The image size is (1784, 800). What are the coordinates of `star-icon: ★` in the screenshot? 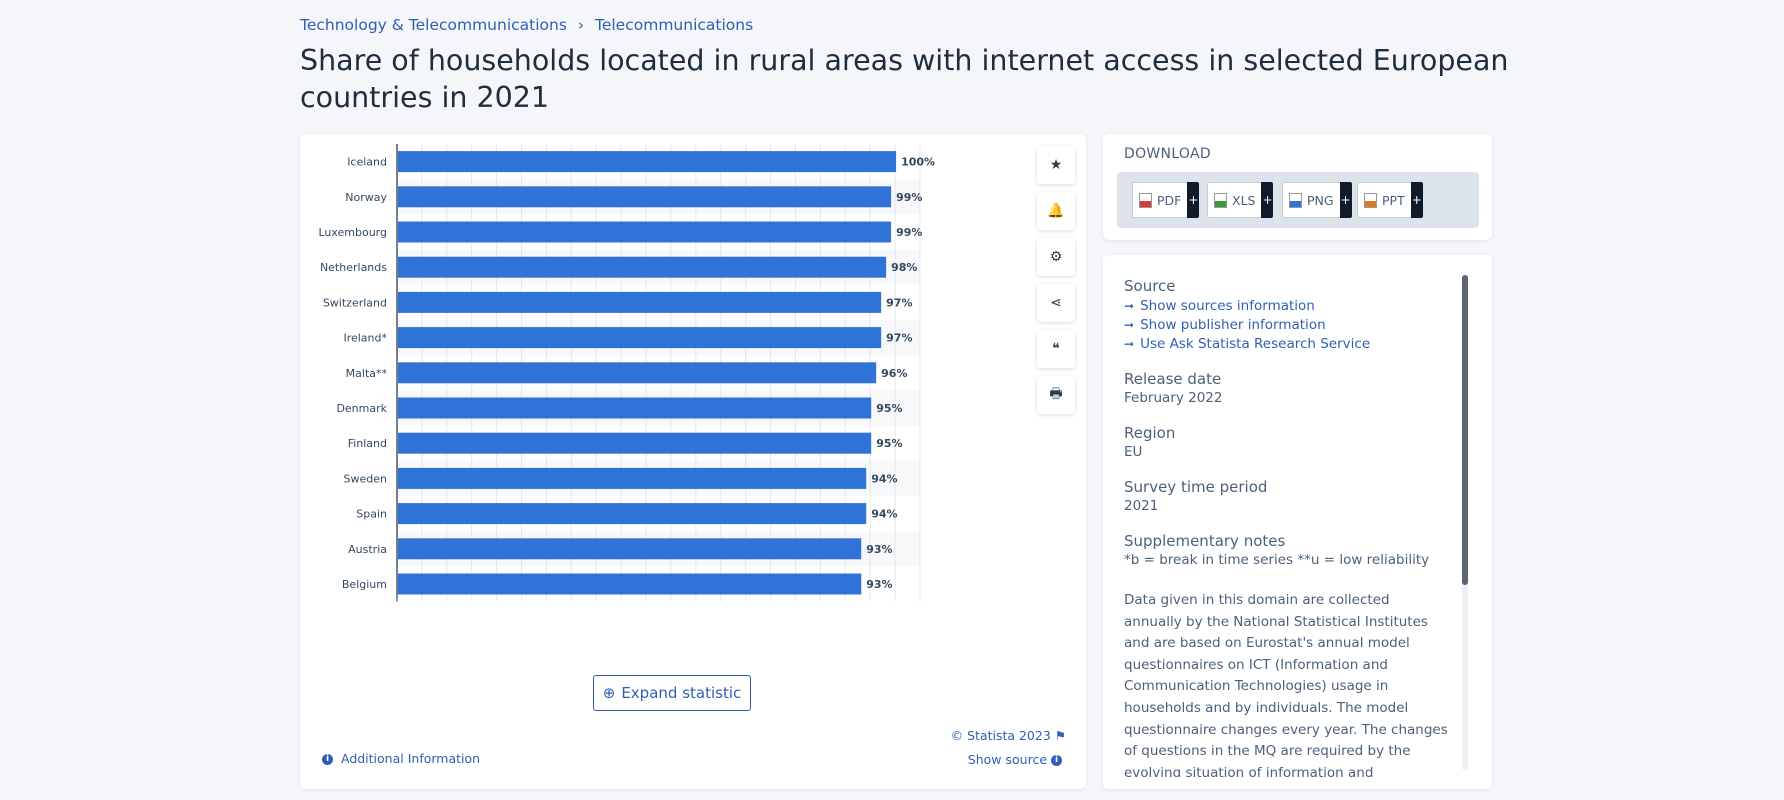 It's located at (1056, 165).